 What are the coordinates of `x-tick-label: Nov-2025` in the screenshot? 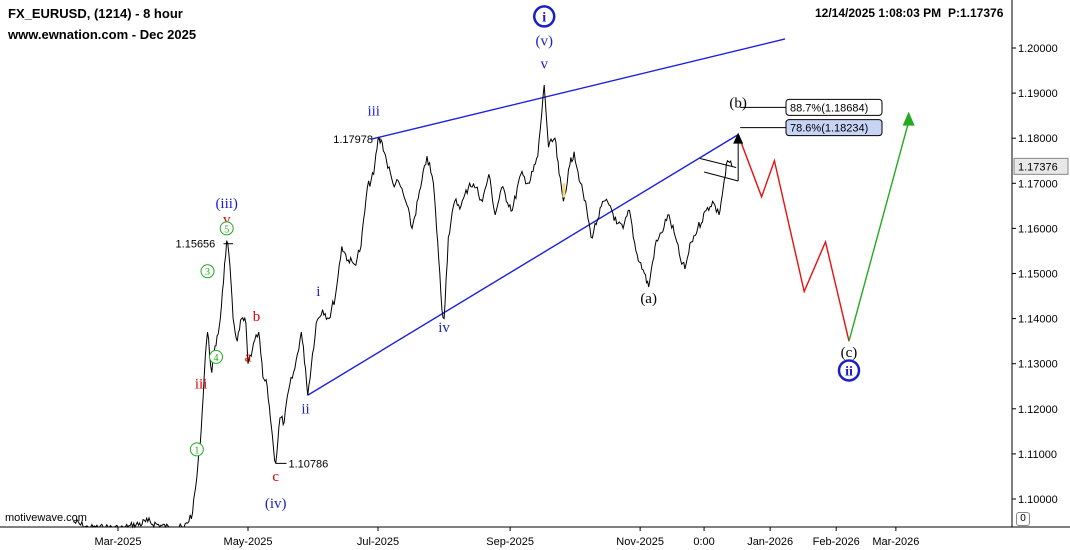 It's located at (640, 542).